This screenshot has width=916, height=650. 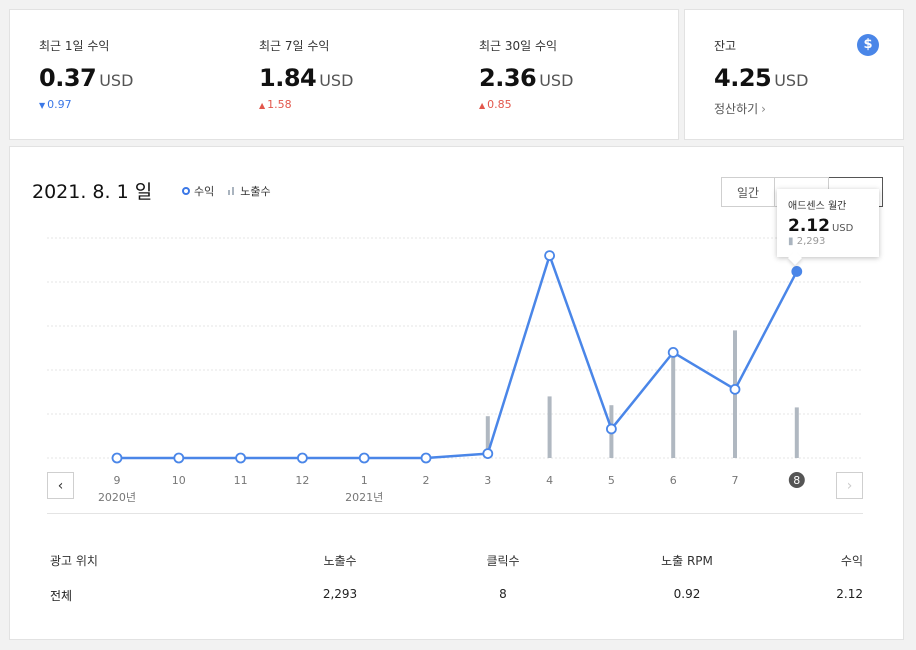 What do you see at coordinates (340, 561) in the screenshot?
I see `header-impressions: 노출수` at bounding box center [340, 561].